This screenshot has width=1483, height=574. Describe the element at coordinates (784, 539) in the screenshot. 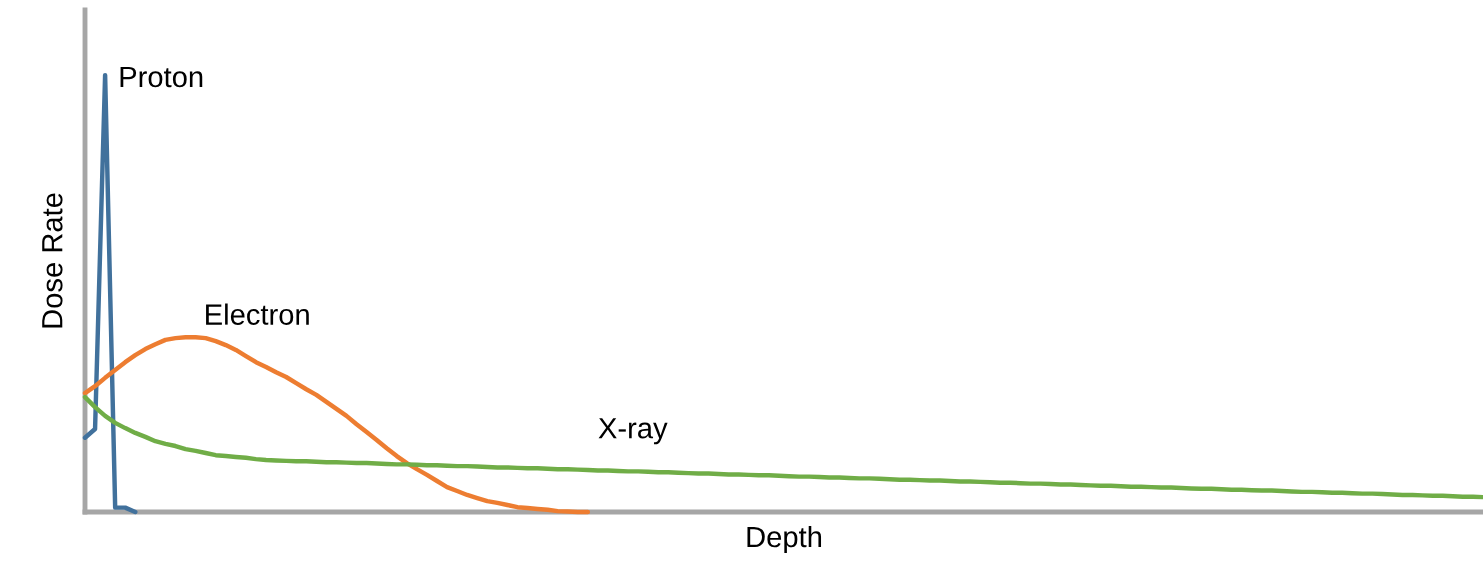

I see `x-axis-title: Depth` at that location.